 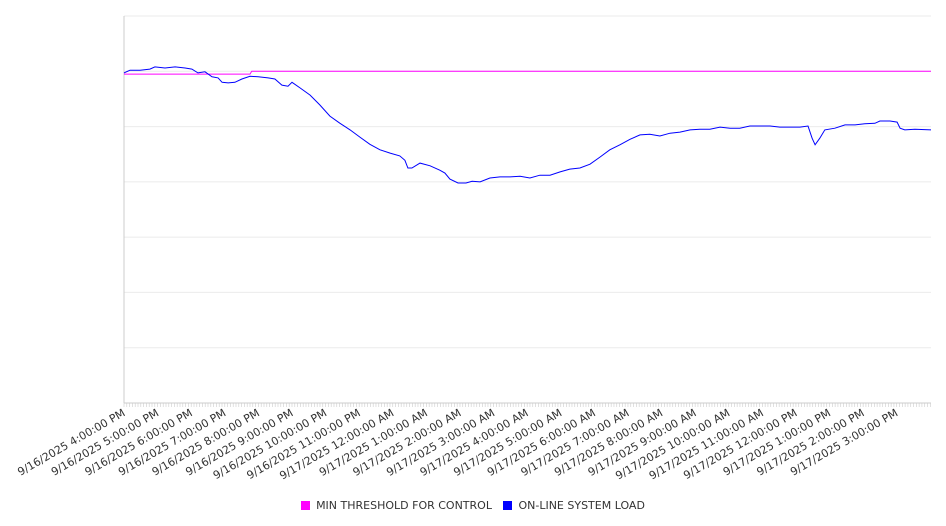 What do you see at coordinates (508, 505) in the screenshot?
I see `legend-swatch-system-load` at bounding box center [508, 505].